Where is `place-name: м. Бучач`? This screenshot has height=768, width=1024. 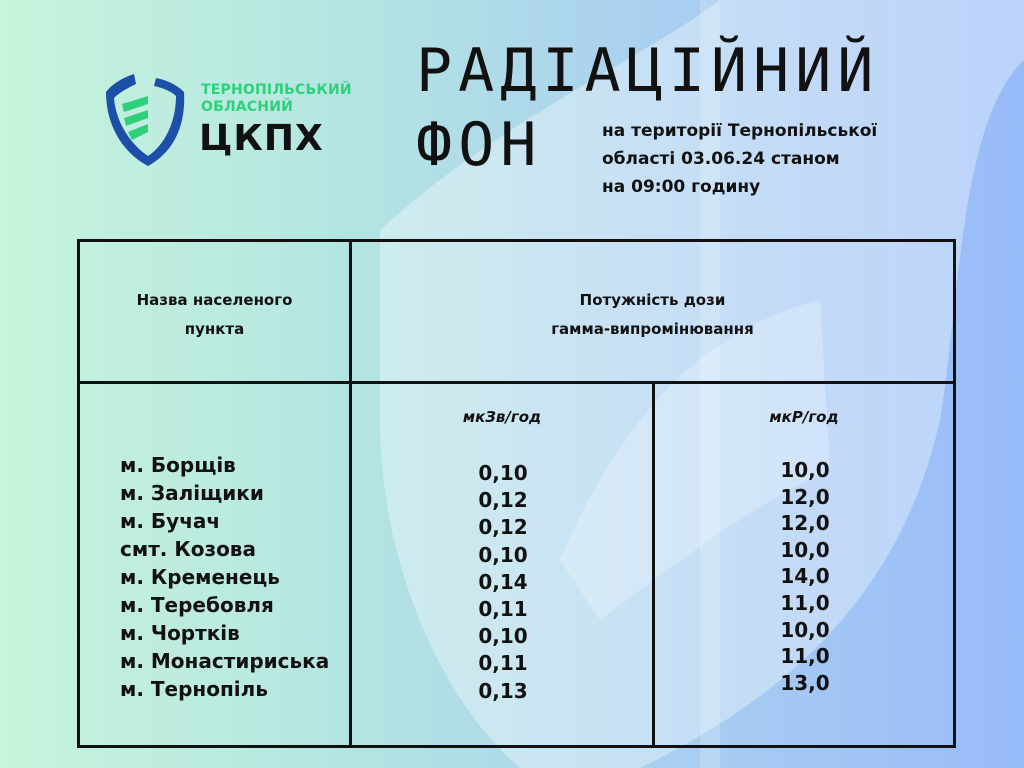
place-name: м. Бучач is located at coordinates (170, 521).